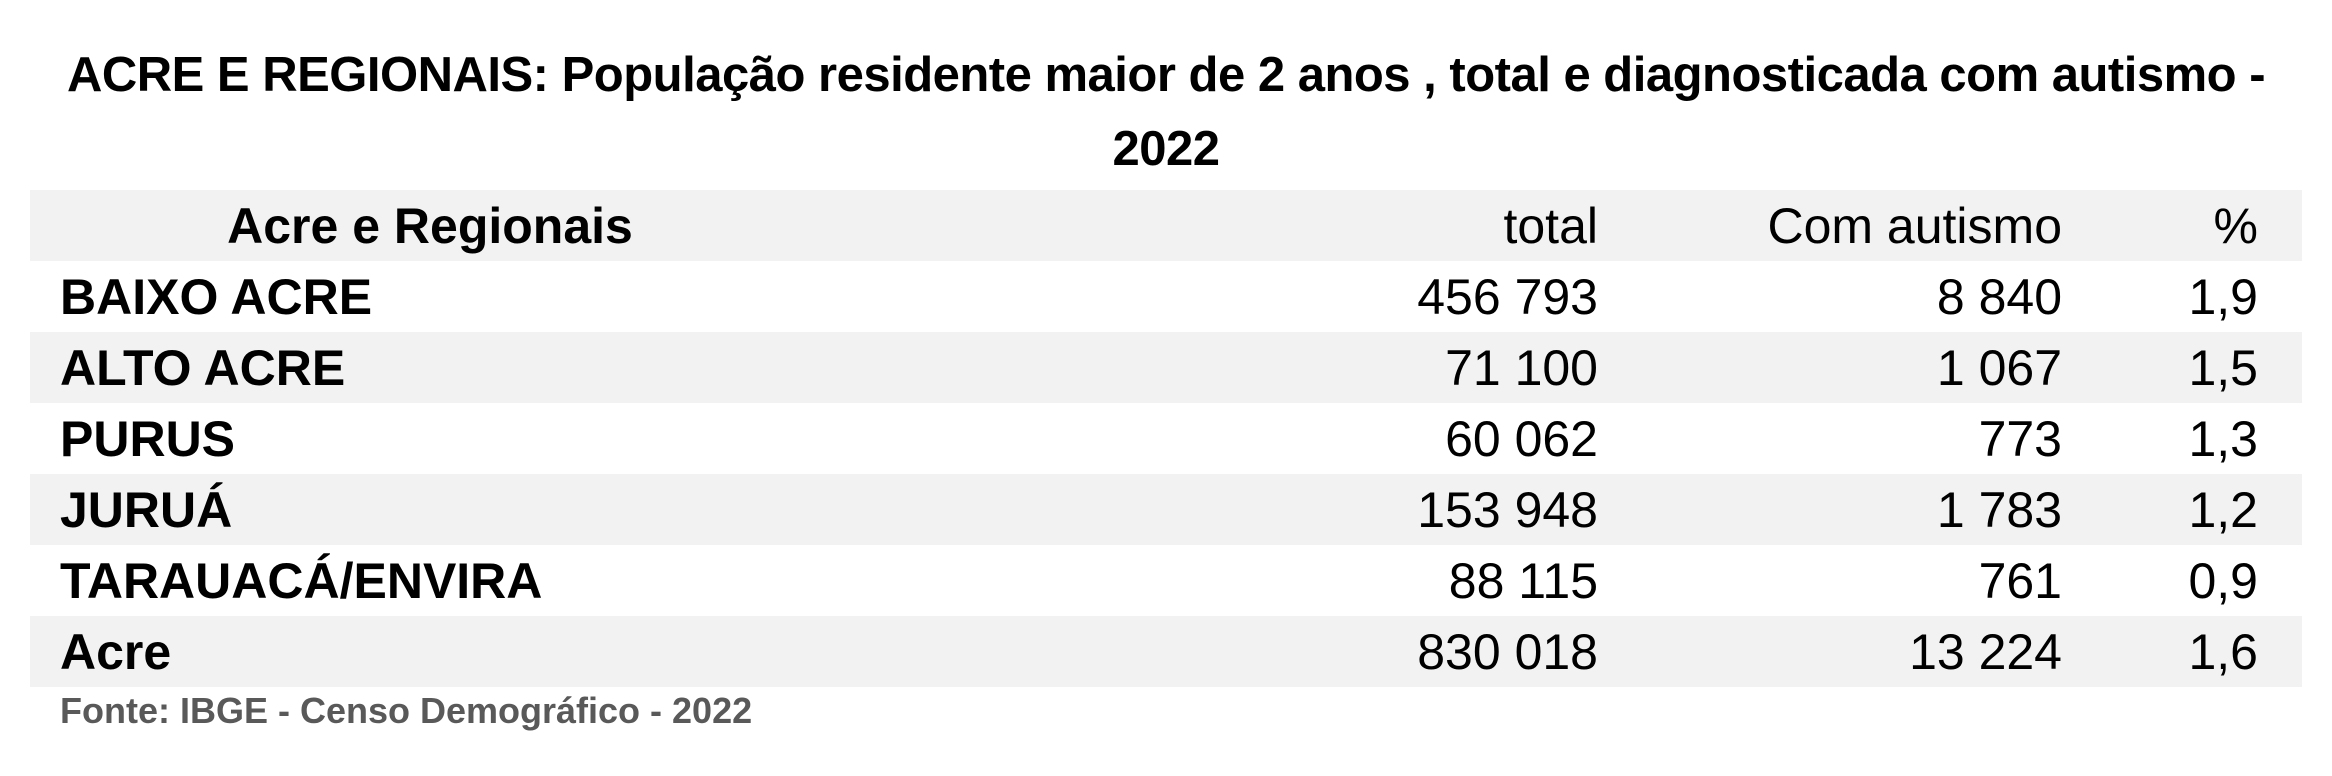  What do you see at coordinates (1985, 651) in the screenshot?
I see `row-autismo: 13 224` at bounding box center [1985, 651].